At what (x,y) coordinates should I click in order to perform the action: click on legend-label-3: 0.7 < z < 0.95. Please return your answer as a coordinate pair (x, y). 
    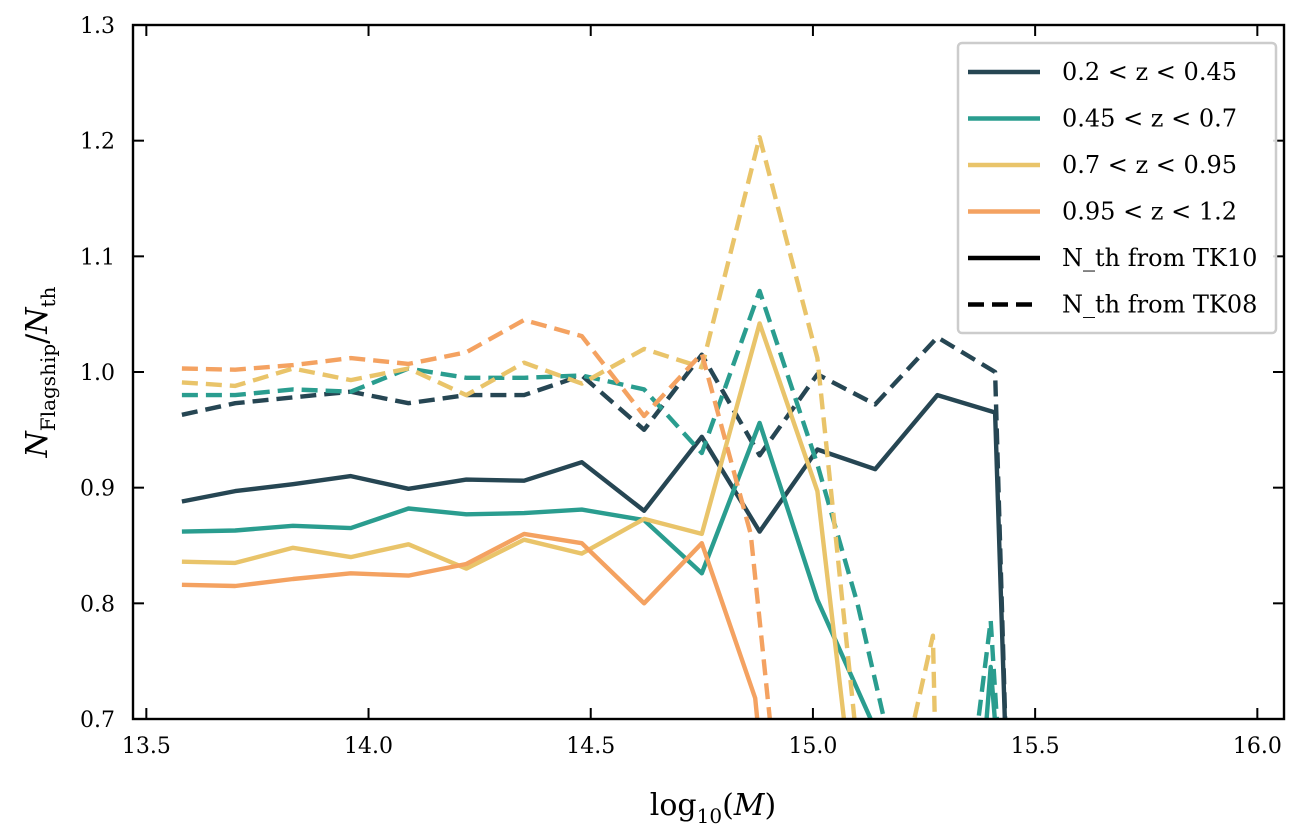
    Looking at the image, I should click on (1149, 165).